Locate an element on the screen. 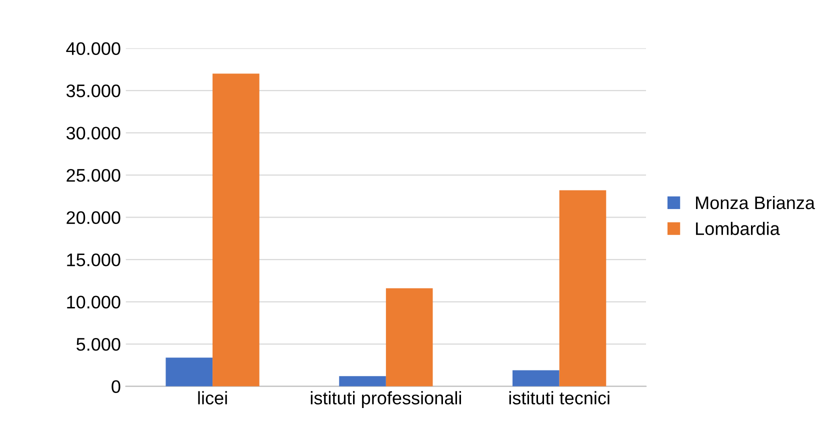  y-tick-label: 35.000 is located at coordinates (93, 91).